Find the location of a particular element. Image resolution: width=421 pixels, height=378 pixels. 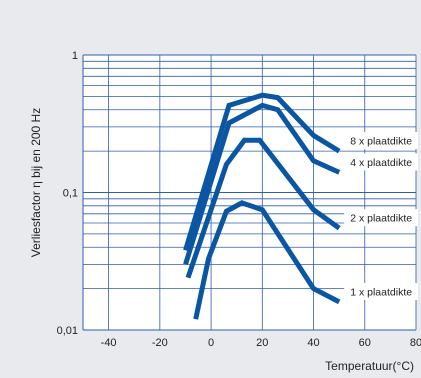

x-tick-label: 40 is located at coordinates (313, 343).